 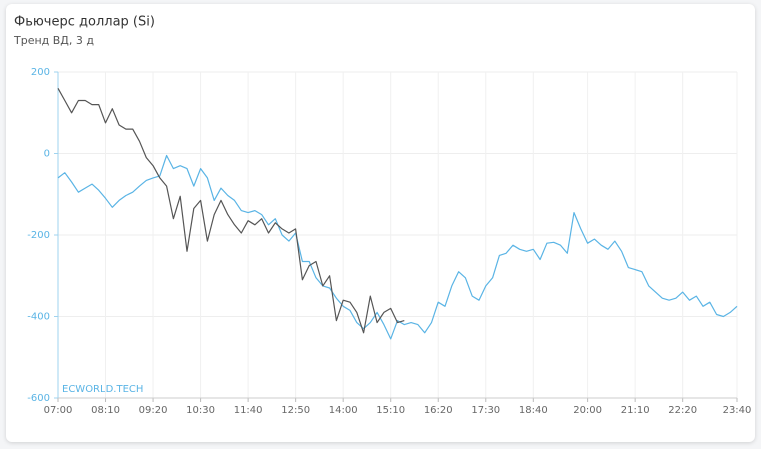 I want to click on chart-subtitle: Тренд ВД, 3 д, so click(x=53, y=40).